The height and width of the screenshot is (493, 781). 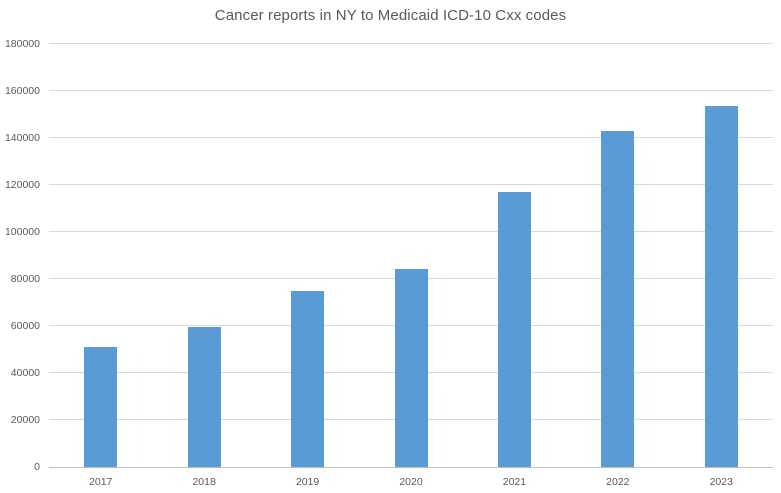 What do you see at coordinates (22, 43) in the screenshot?
I see `y-axis-tick-label: 180000` at bounding box center [22, 43].